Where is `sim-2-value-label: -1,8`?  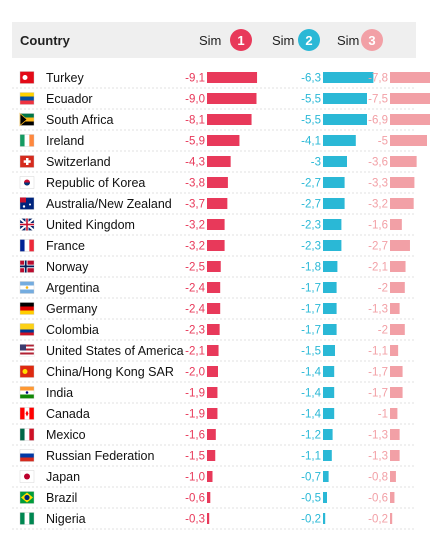 sim-2-value-label: -1,8 is located at coordinates (311, 268).